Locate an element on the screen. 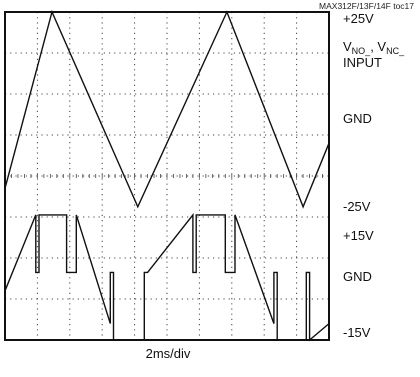  label-top-minus-25v: -25V is located at coordinates (357, 206).